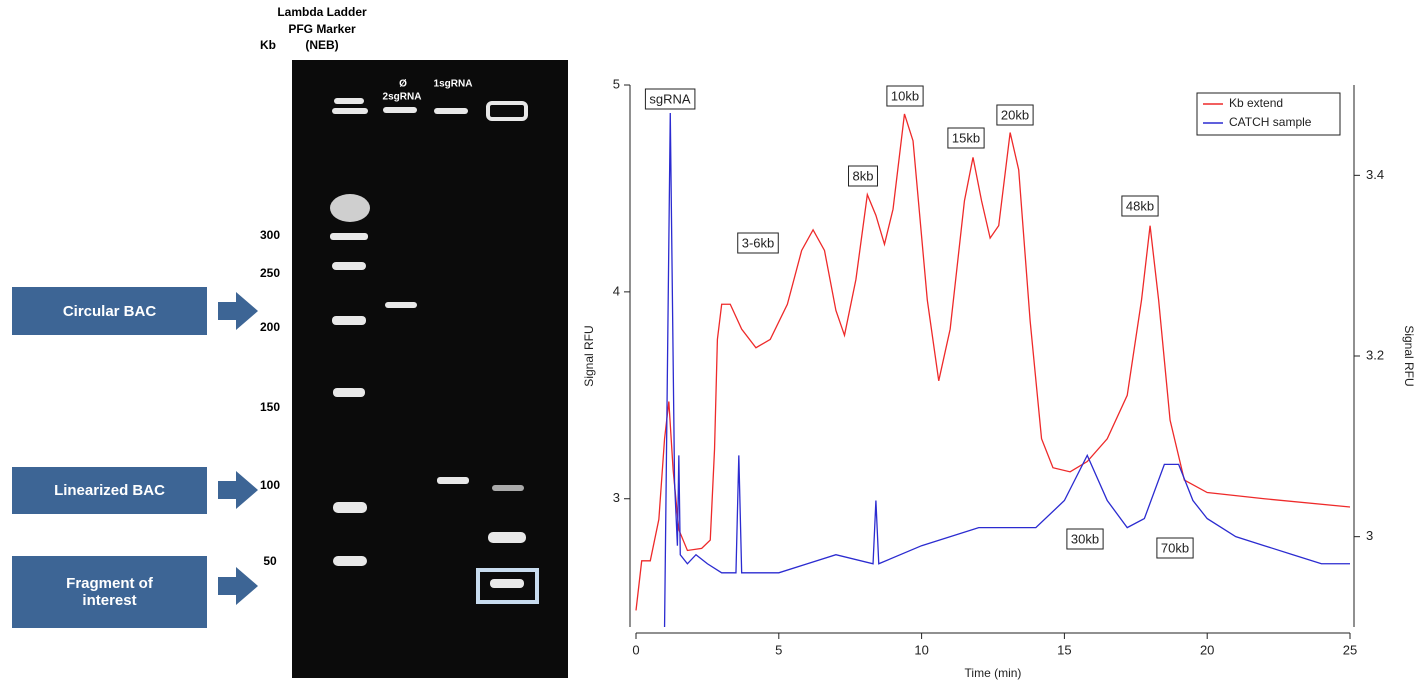 Image resolution: width=1424 pixels, height=684 pixels. I want to click on gel-header: Lambda Ladder, so click(322, 12).